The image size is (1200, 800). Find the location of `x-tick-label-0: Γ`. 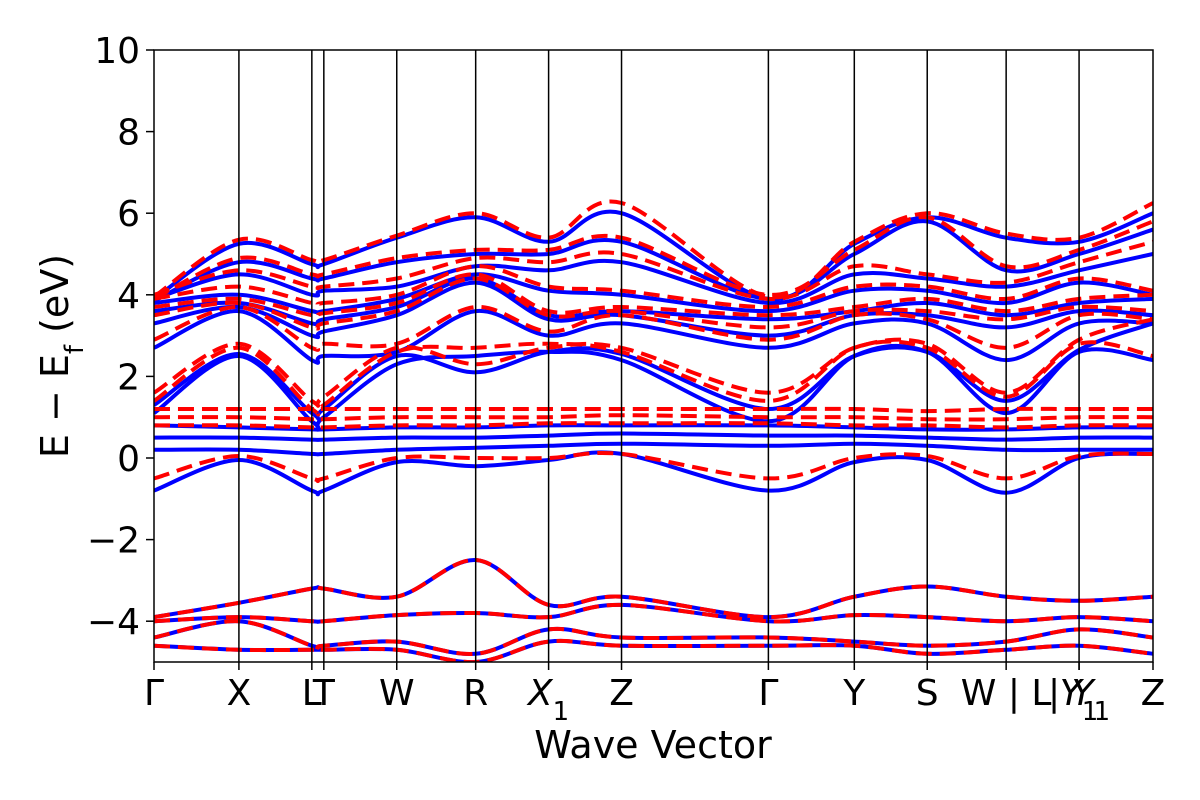

x-tick-label-0: Γ is located at coordinates (154, 693).